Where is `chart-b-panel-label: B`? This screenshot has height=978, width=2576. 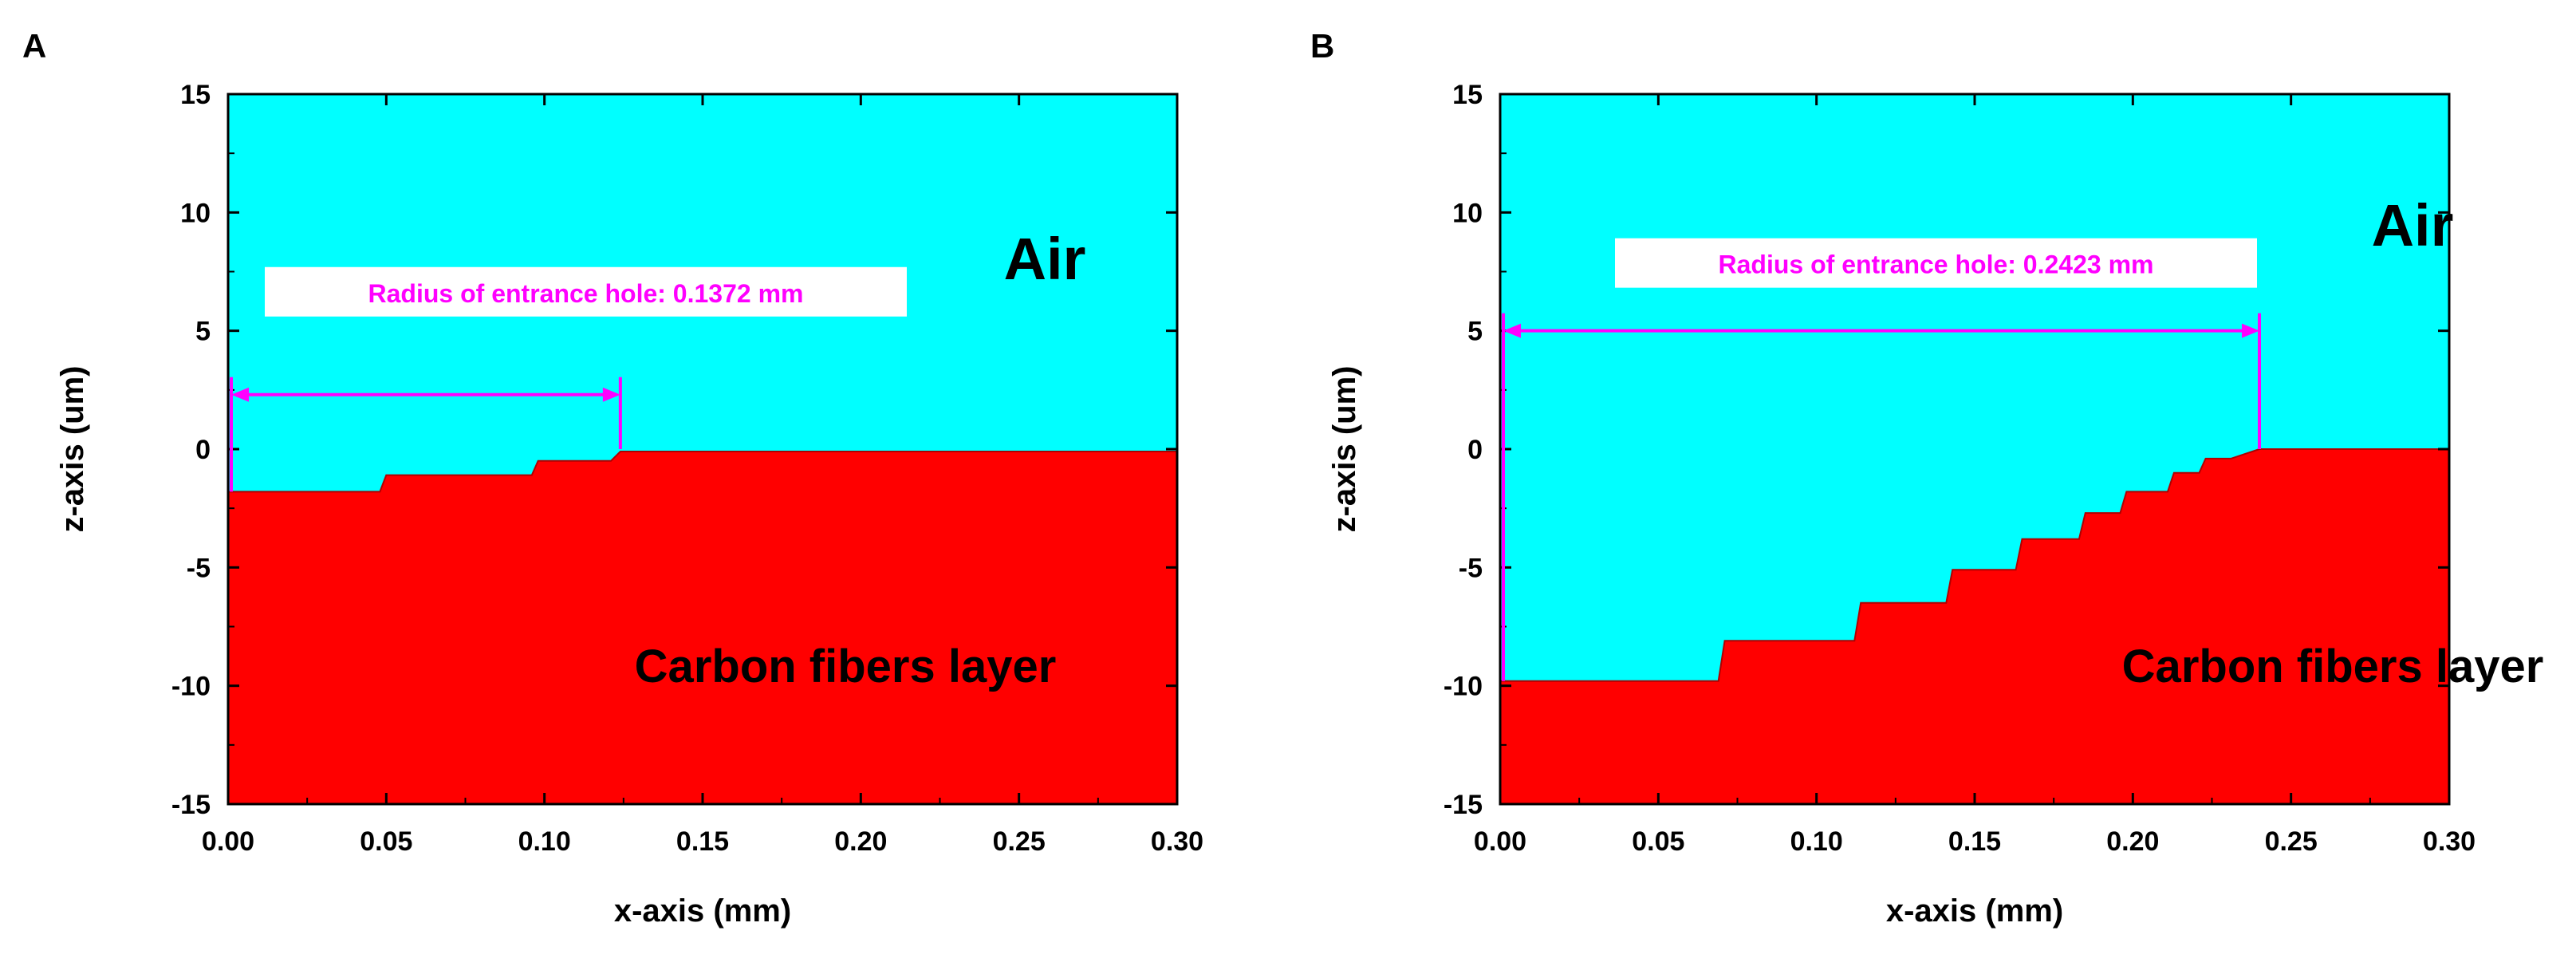
chart-b-panel-label: B is located at coordinates (1322, 46).